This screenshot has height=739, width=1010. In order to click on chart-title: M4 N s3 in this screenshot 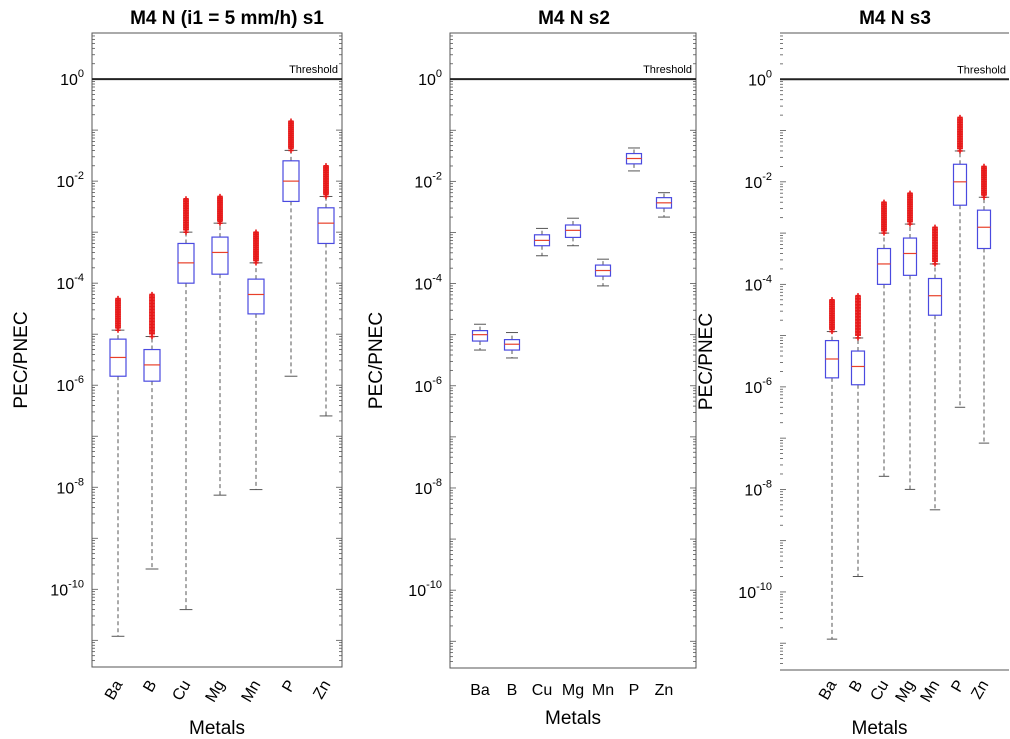, I will do `click(895, 18)`.